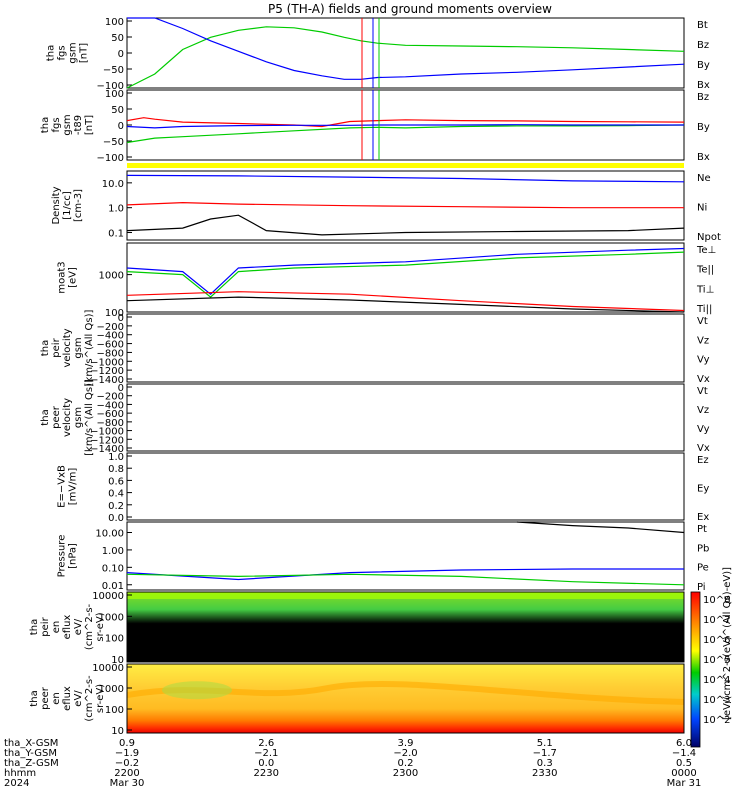 The image size is (750, 800). I want to click on colorbar-label: [eV/(cm^2-s(eV)^(All Qs)-eV)], so click(727, 643).